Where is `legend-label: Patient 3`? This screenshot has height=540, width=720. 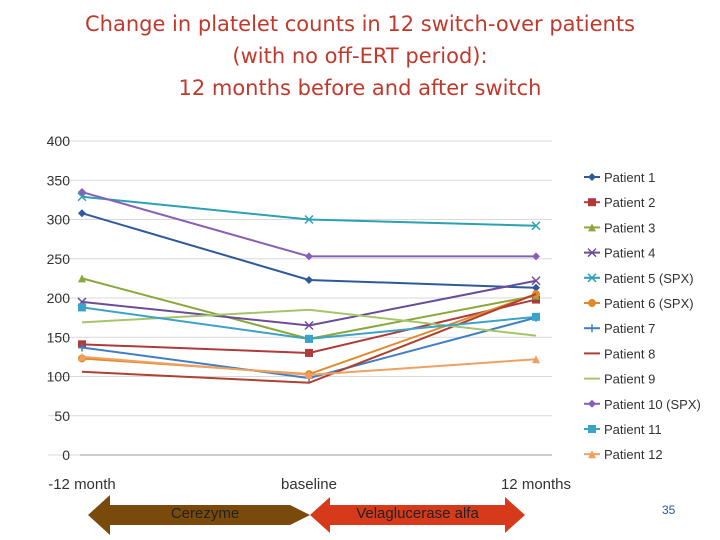 legend-label: Patient 3 is located at coordinates (629, 227).